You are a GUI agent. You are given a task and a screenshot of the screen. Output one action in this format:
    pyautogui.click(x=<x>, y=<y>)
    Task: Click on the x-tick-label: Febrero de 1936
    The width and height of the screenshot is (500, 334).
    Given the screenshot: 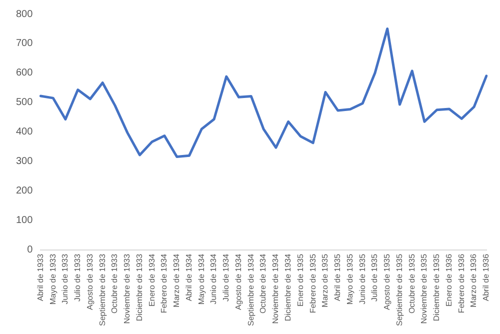 What is the action you would take?
    pyautogui.click(x=461, y=283)
    